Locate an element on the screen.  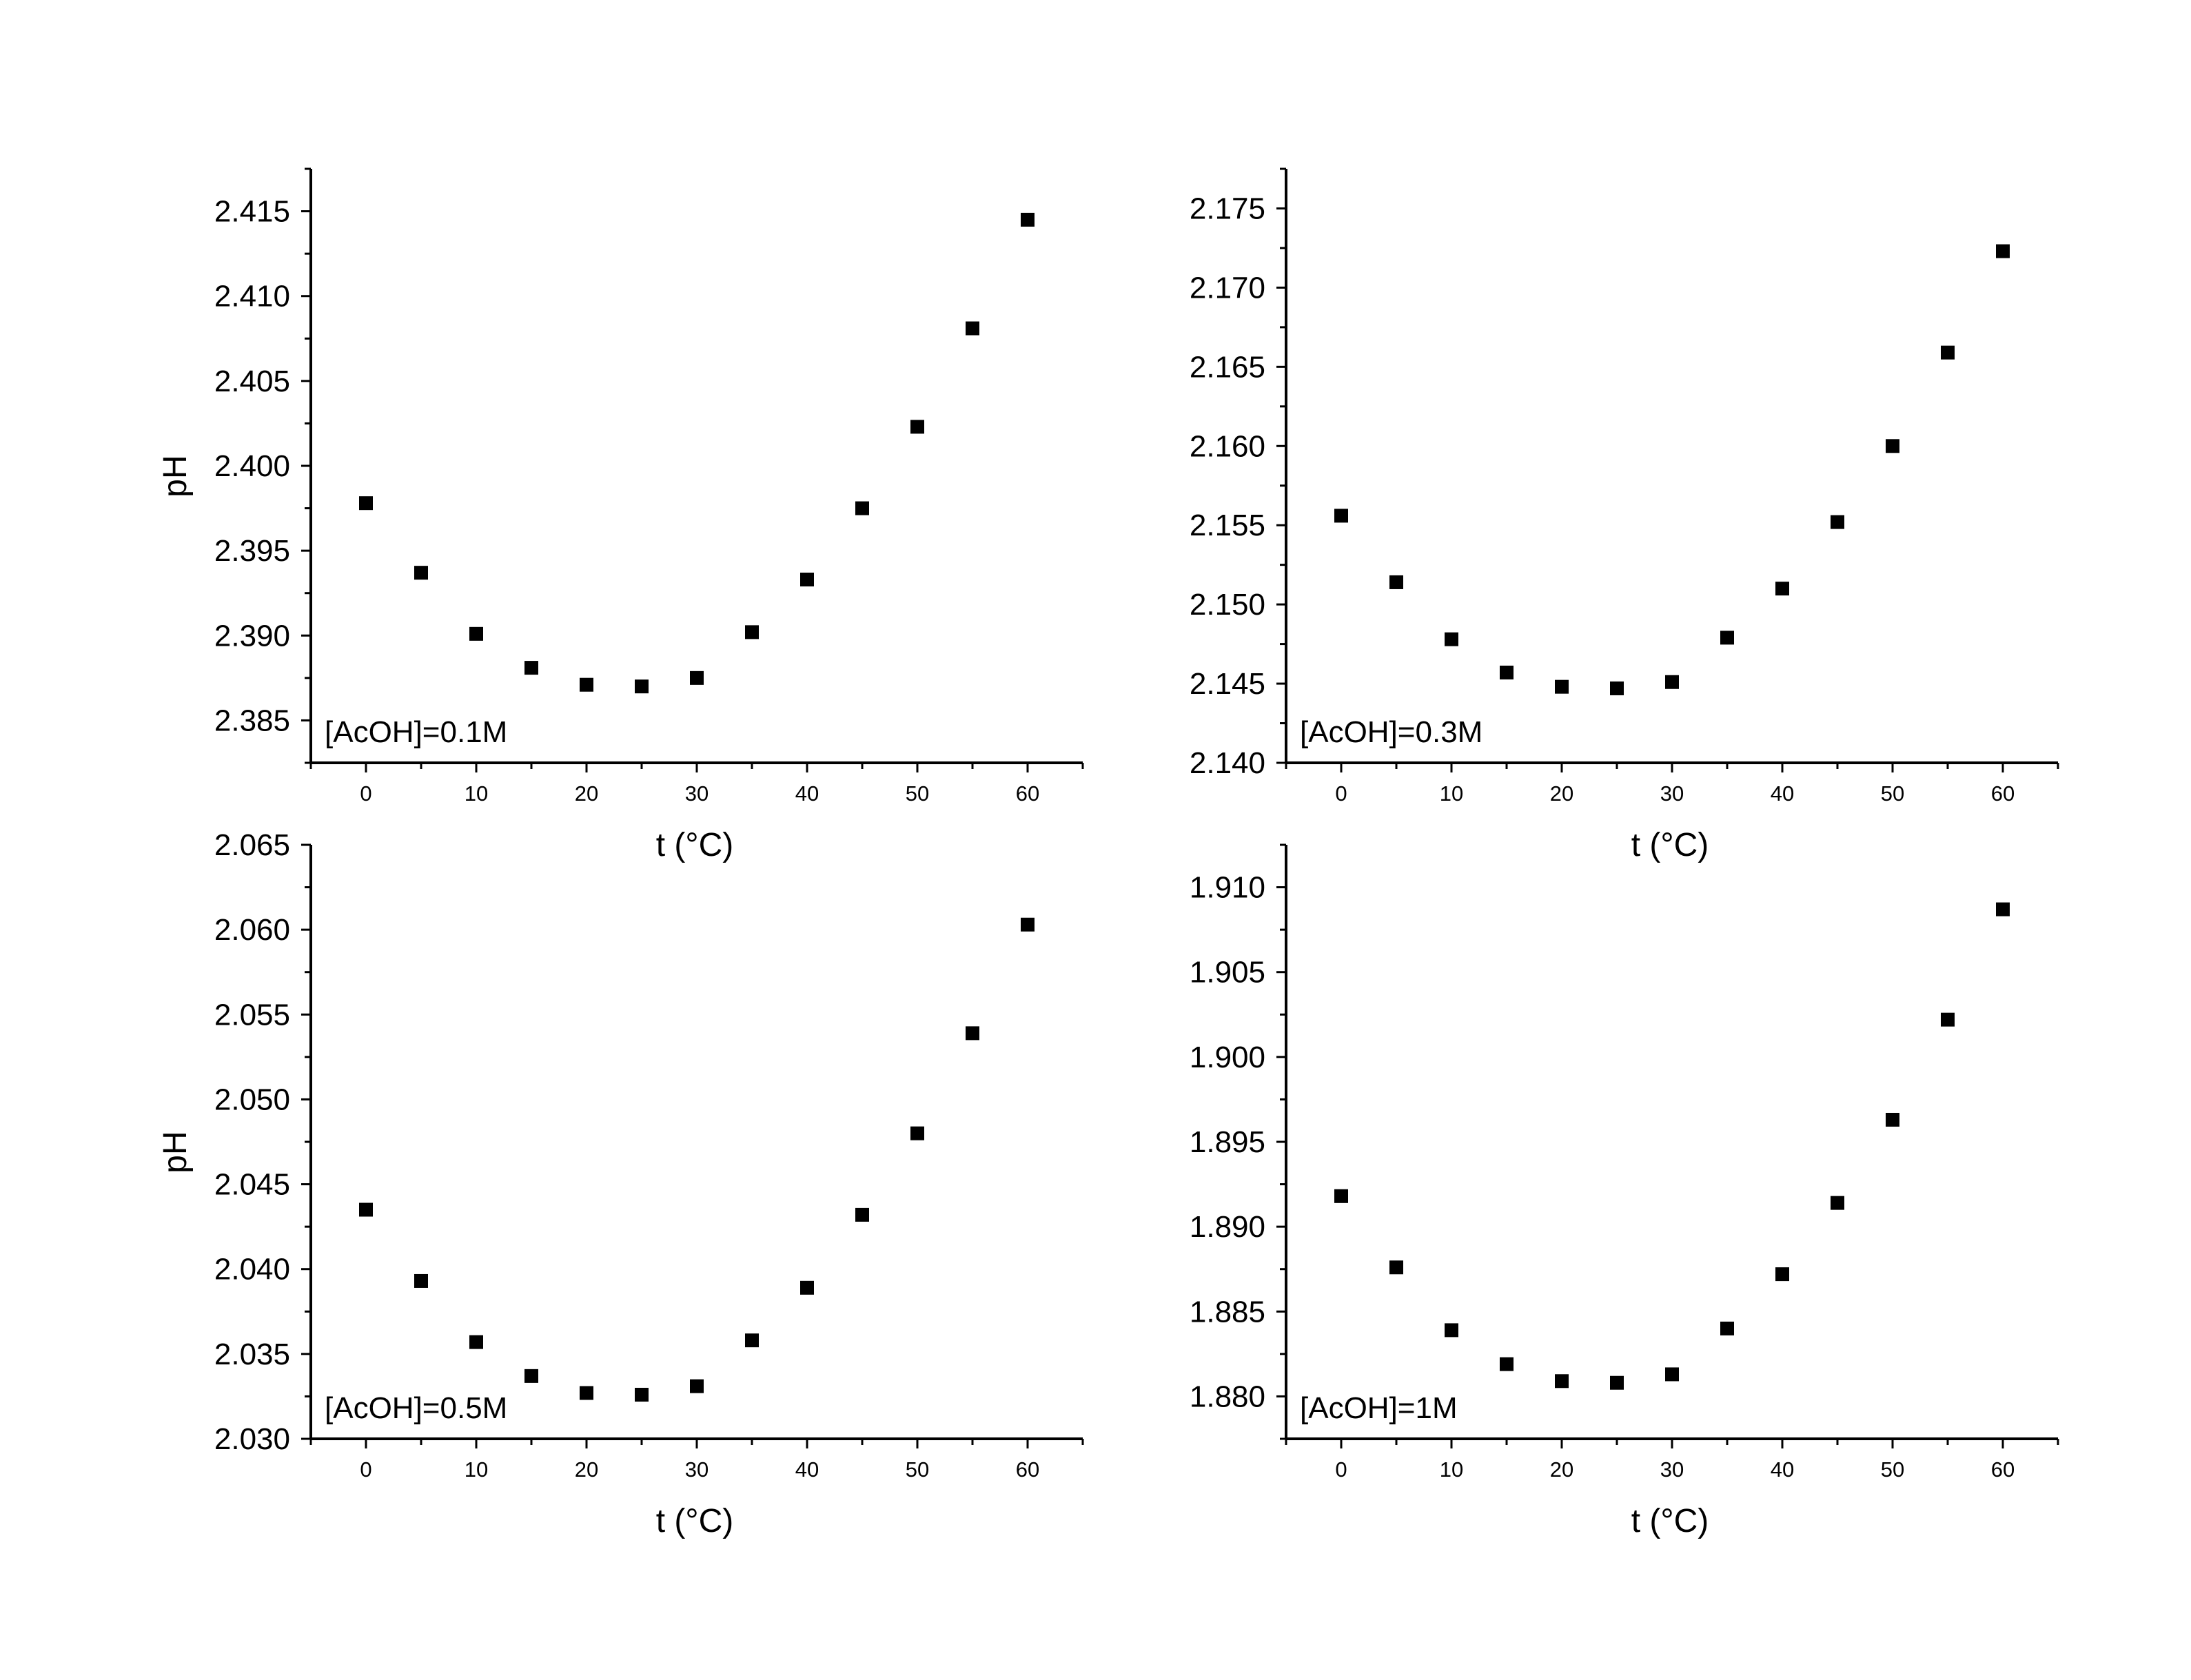
y-axis-label: pH is located at coordinates (175, 1152).